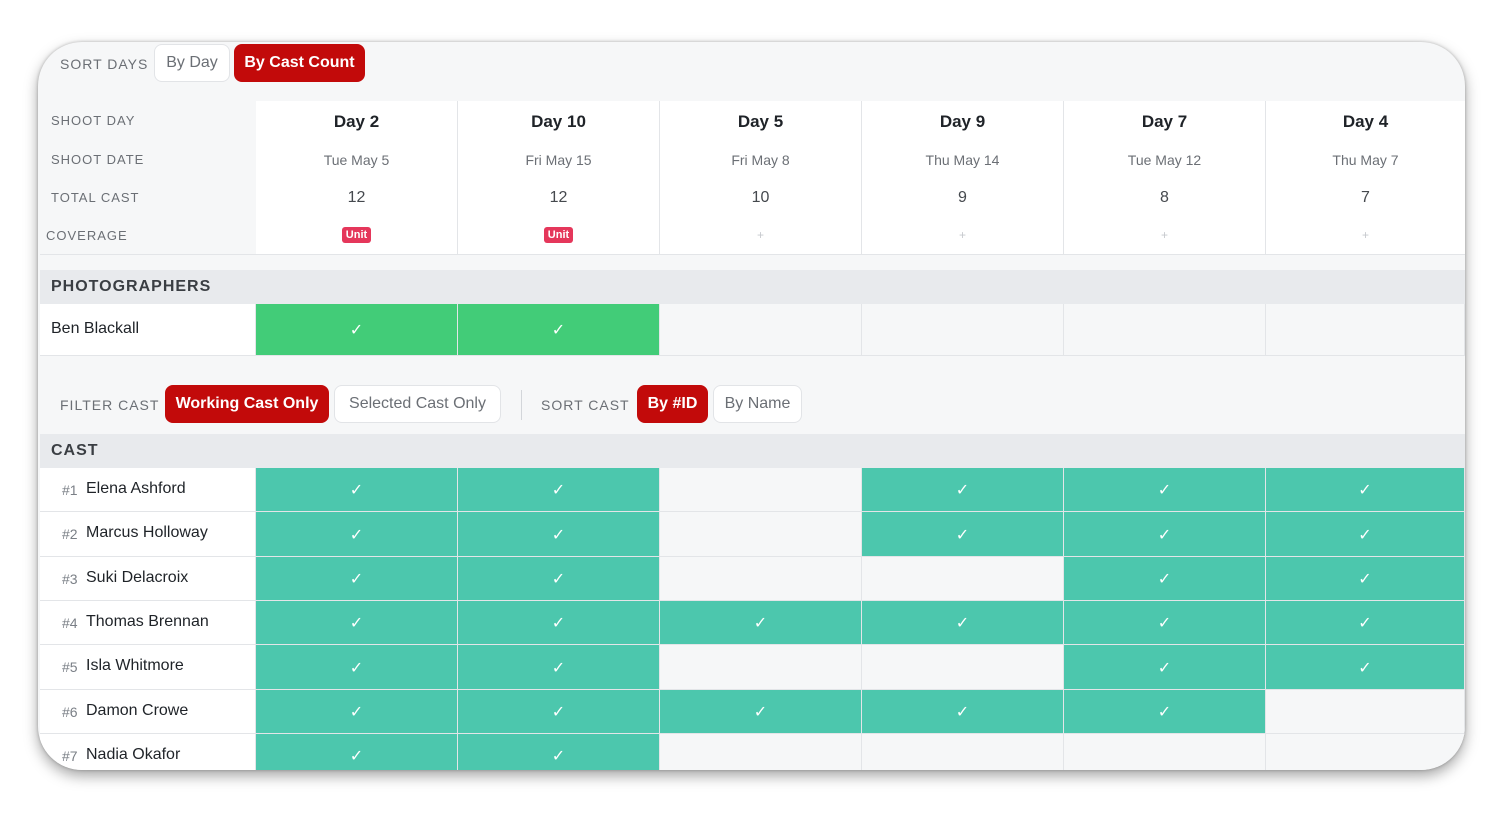 This screenshot has width=1497, height=824. I want to click on photographers-title: PHOTOGRAPHERS, so click(131, 286).